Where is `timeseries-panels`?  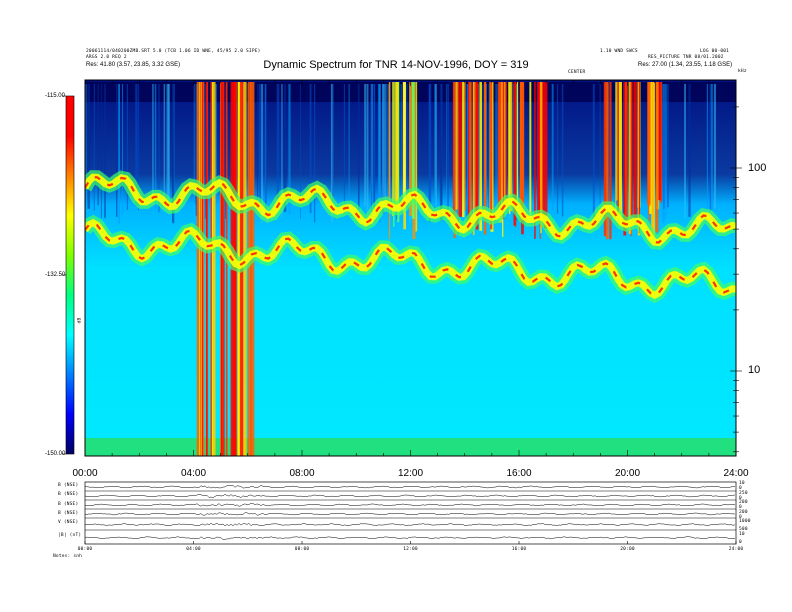 timeseries-panels is located at coordinates (410, 513).